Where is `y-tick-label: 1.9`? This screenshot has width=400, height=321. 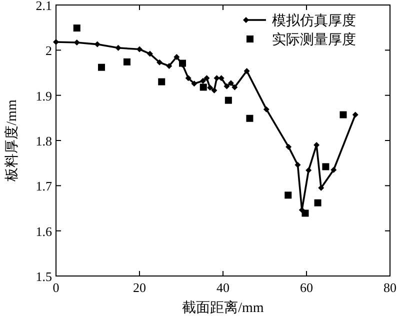
y-tick-label: 1.9 is located at coordinates (44, 96).